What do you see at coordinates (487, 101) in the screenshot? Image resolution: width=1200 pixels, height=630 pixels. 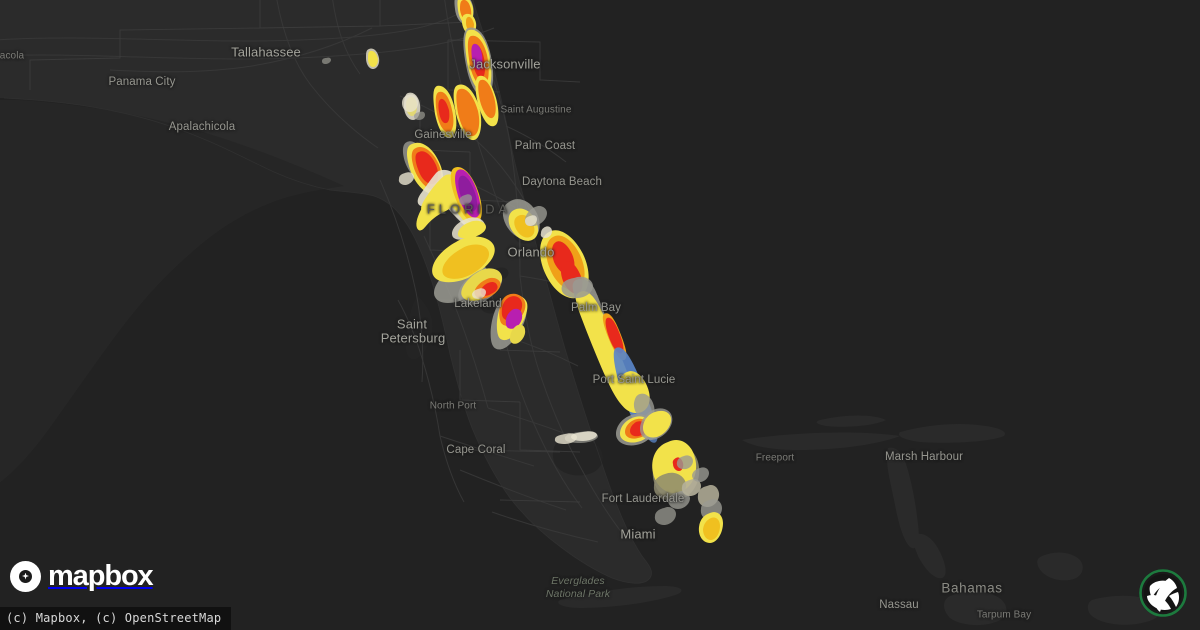 I see `swath-jacksonville-tail` at bounding box center [487, 101].